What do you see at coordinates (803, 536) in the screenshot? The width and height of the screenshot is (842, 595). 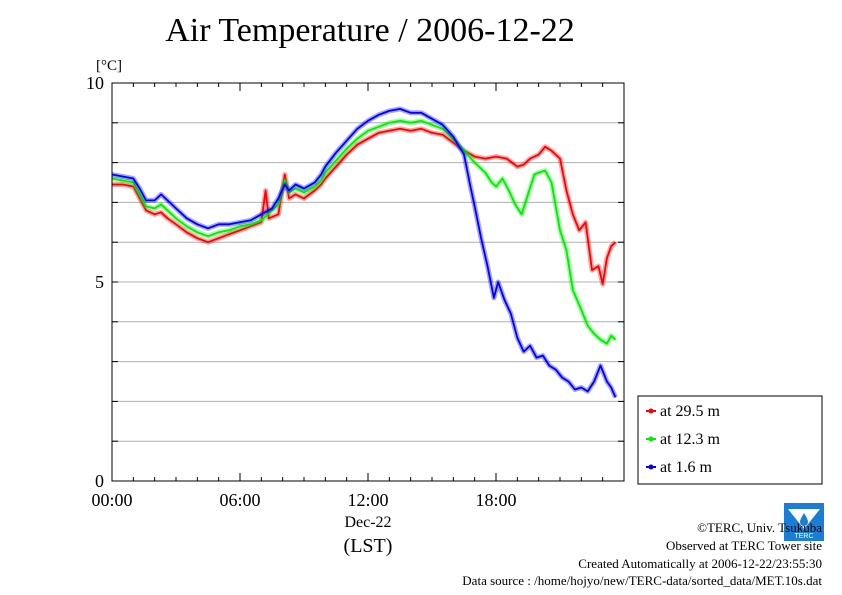 I see `logo-text: TERC` at bounding box center [803, 536].